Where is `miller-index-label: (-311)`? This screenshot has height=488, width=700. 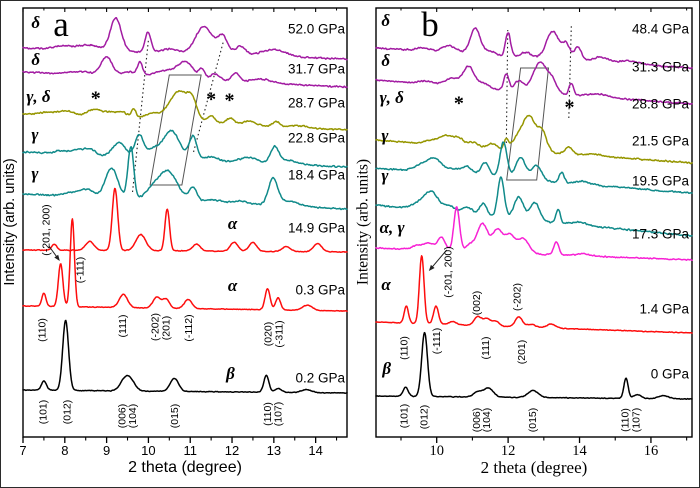 miller-index-label: (-311) is located at coordinates (279, 333).